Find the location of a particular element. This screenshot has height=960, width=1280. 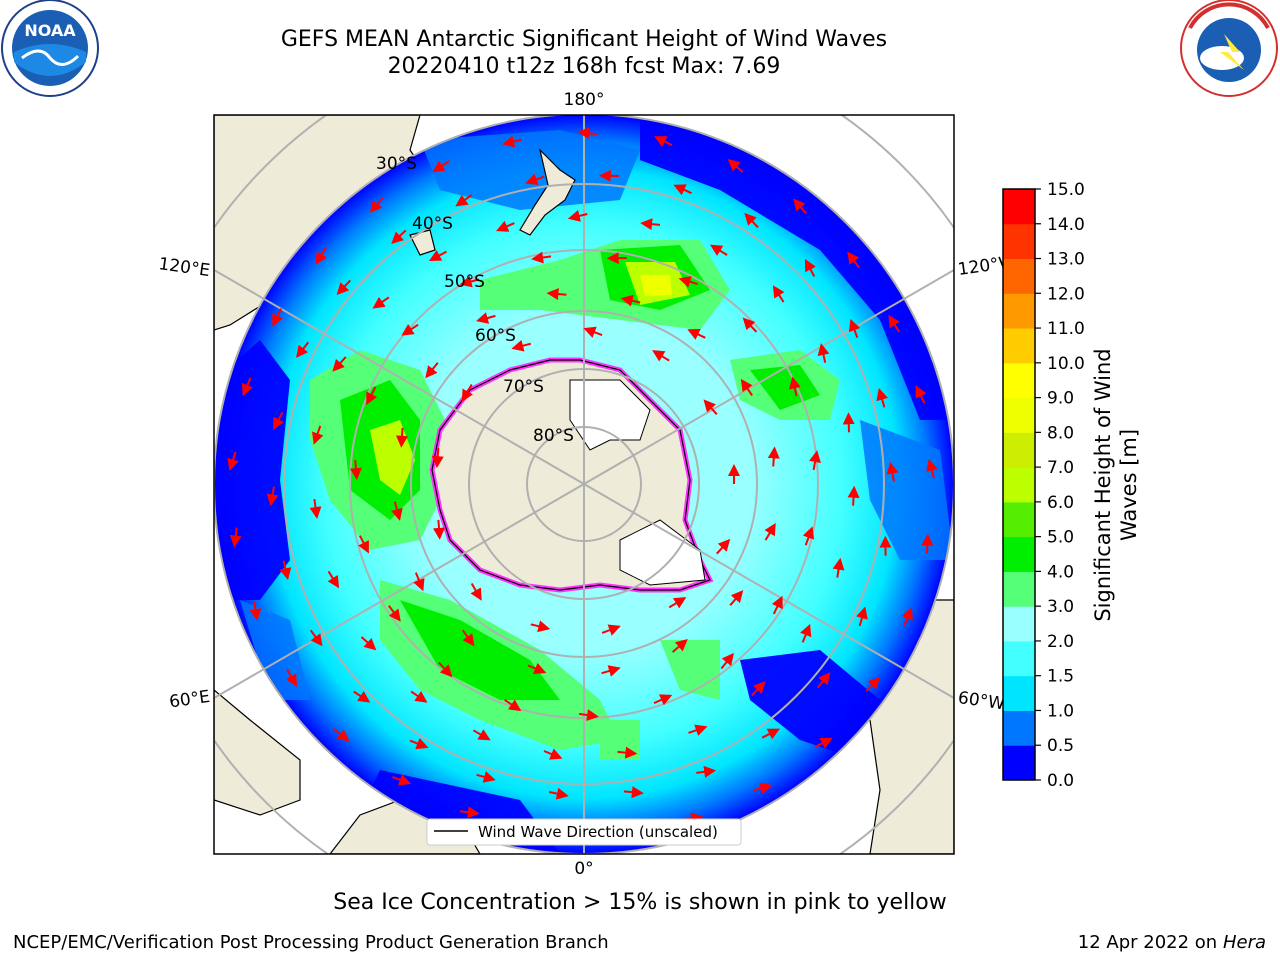

colorbar-tick-label: 11.0 is located at coordinates (1066, 329).